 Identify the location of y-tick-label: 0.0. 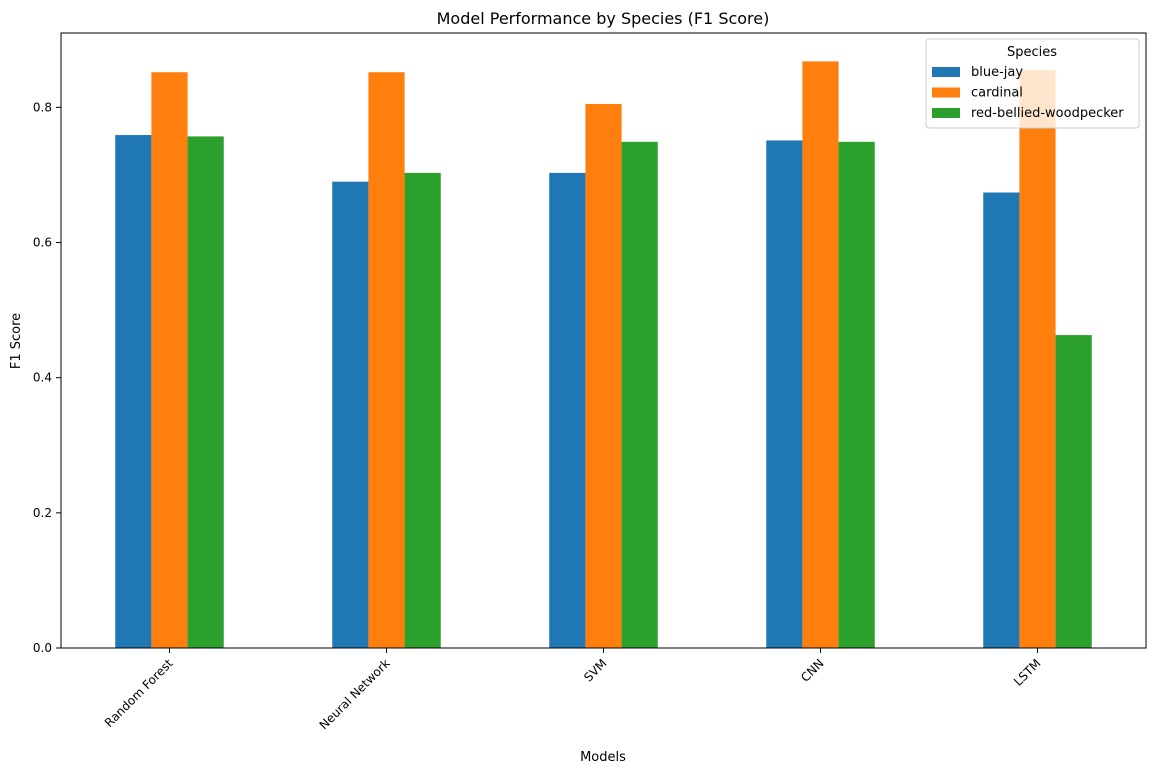
(42, 648).